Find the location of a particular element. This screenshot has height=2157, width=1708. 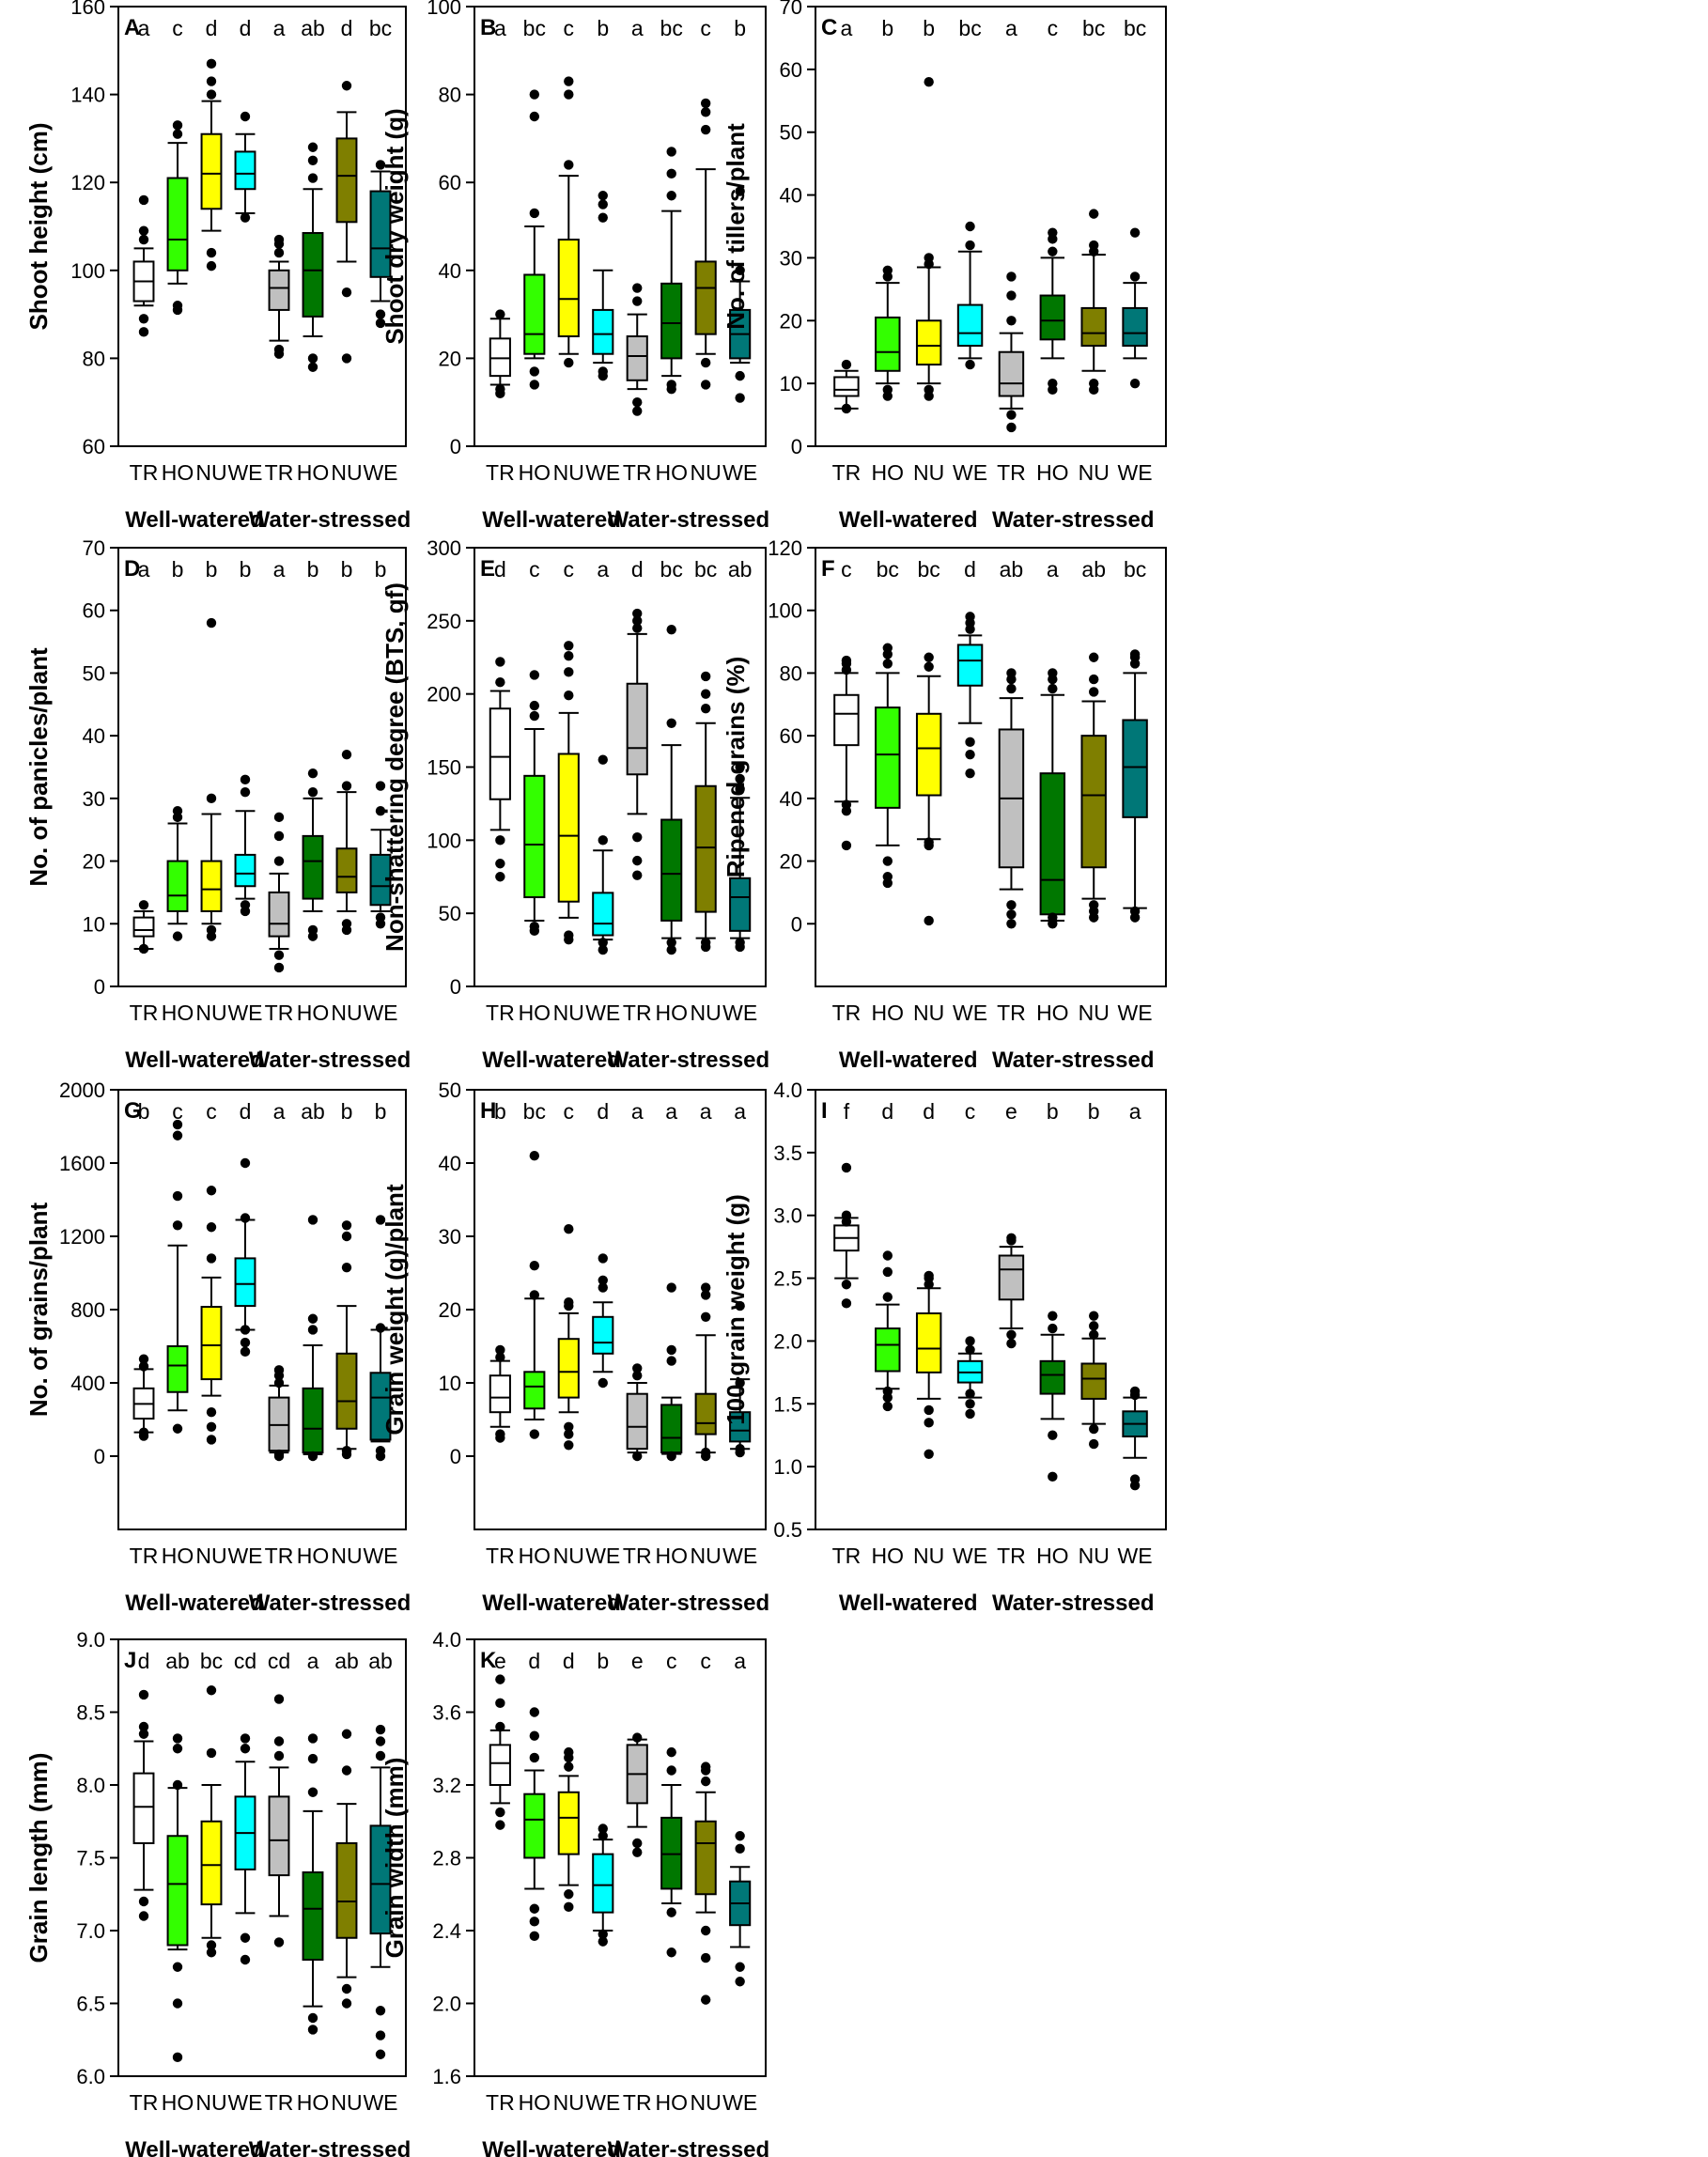

y-tick-label: 150 is located at coordinates (444, 768).